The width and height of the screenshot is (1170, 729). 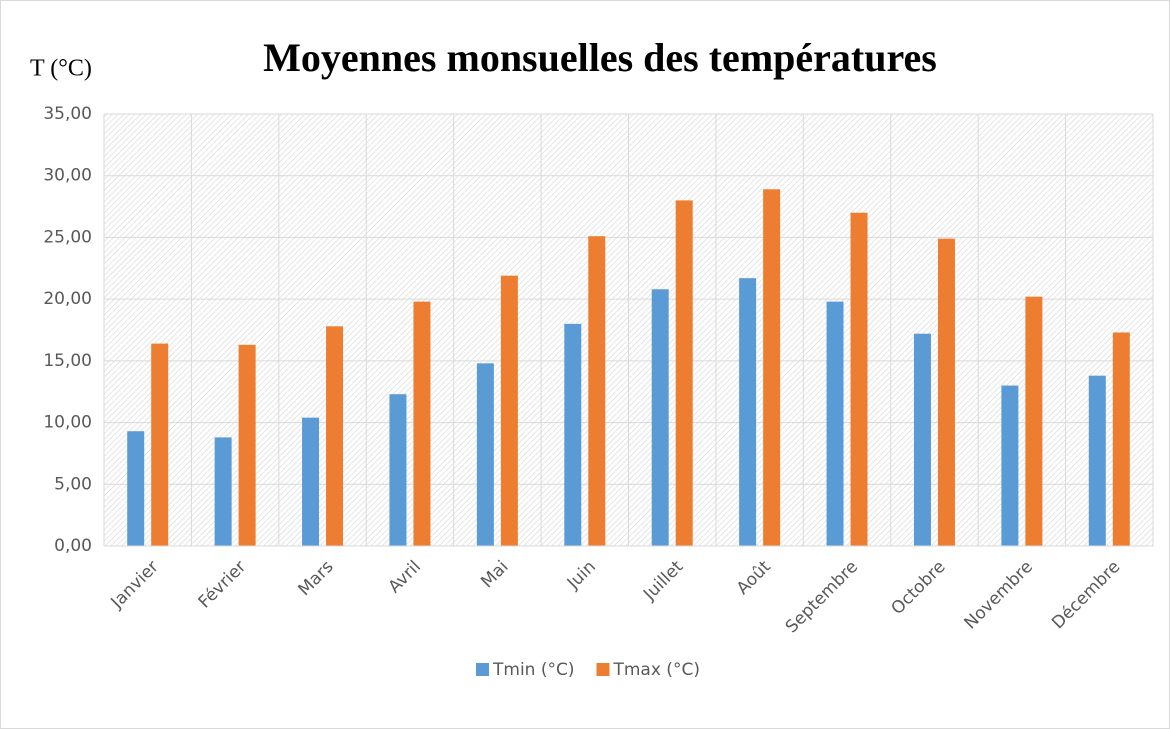 I want to click on y-tick-label: 20,00, so click(x=67, y=299).